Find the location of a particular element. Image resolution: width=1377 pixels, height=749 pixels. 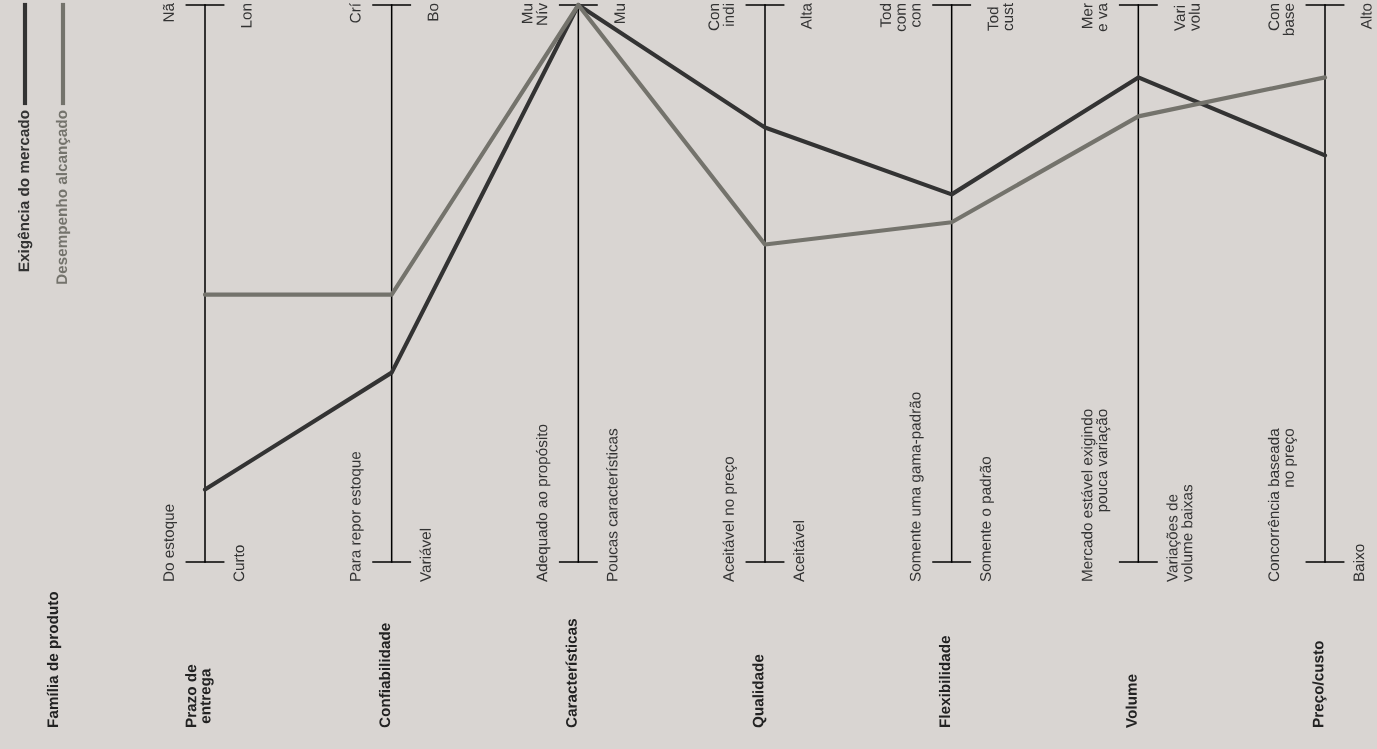

annotation: Variável is located at coordinates (425, 555).